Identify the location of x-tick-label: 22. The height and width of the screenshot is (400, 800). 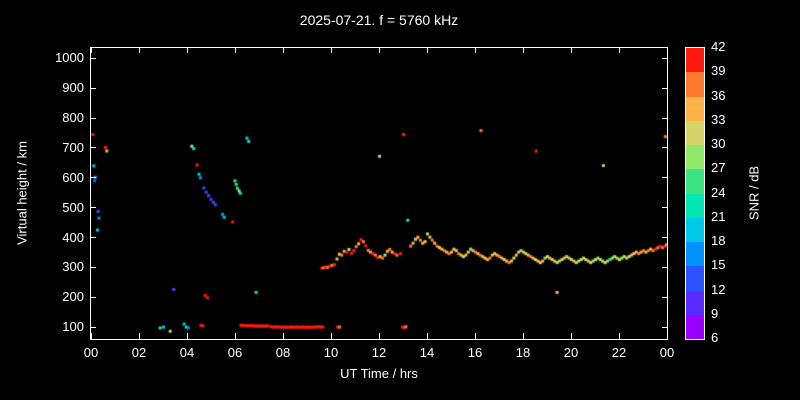
(619, 352).